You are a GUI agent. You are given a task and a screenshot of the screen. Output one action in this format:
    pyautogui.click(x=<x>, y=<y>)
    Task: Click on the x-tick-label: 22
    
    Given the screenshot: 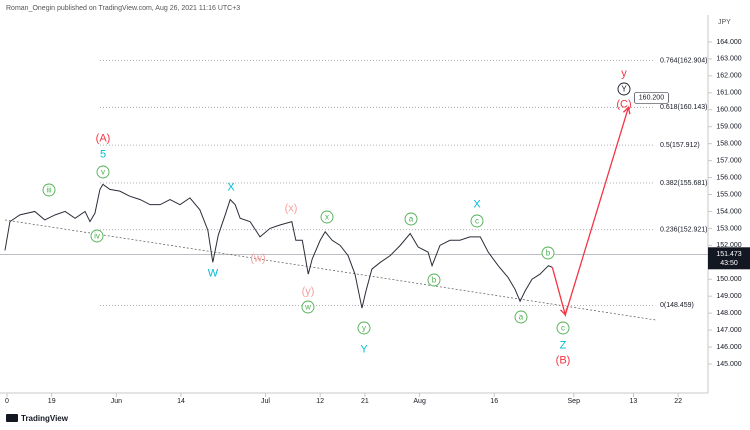 What is the action you would take?
    pyautogui.click(x=678, y=401)
    